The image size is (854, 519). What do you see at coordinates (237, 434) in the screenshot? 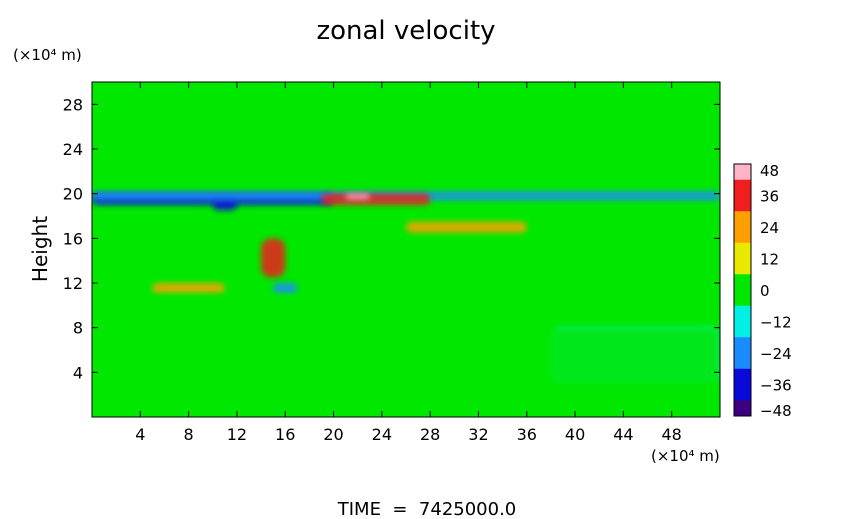
I see `x-tick-label: 12` at bounding box center [237, 434].